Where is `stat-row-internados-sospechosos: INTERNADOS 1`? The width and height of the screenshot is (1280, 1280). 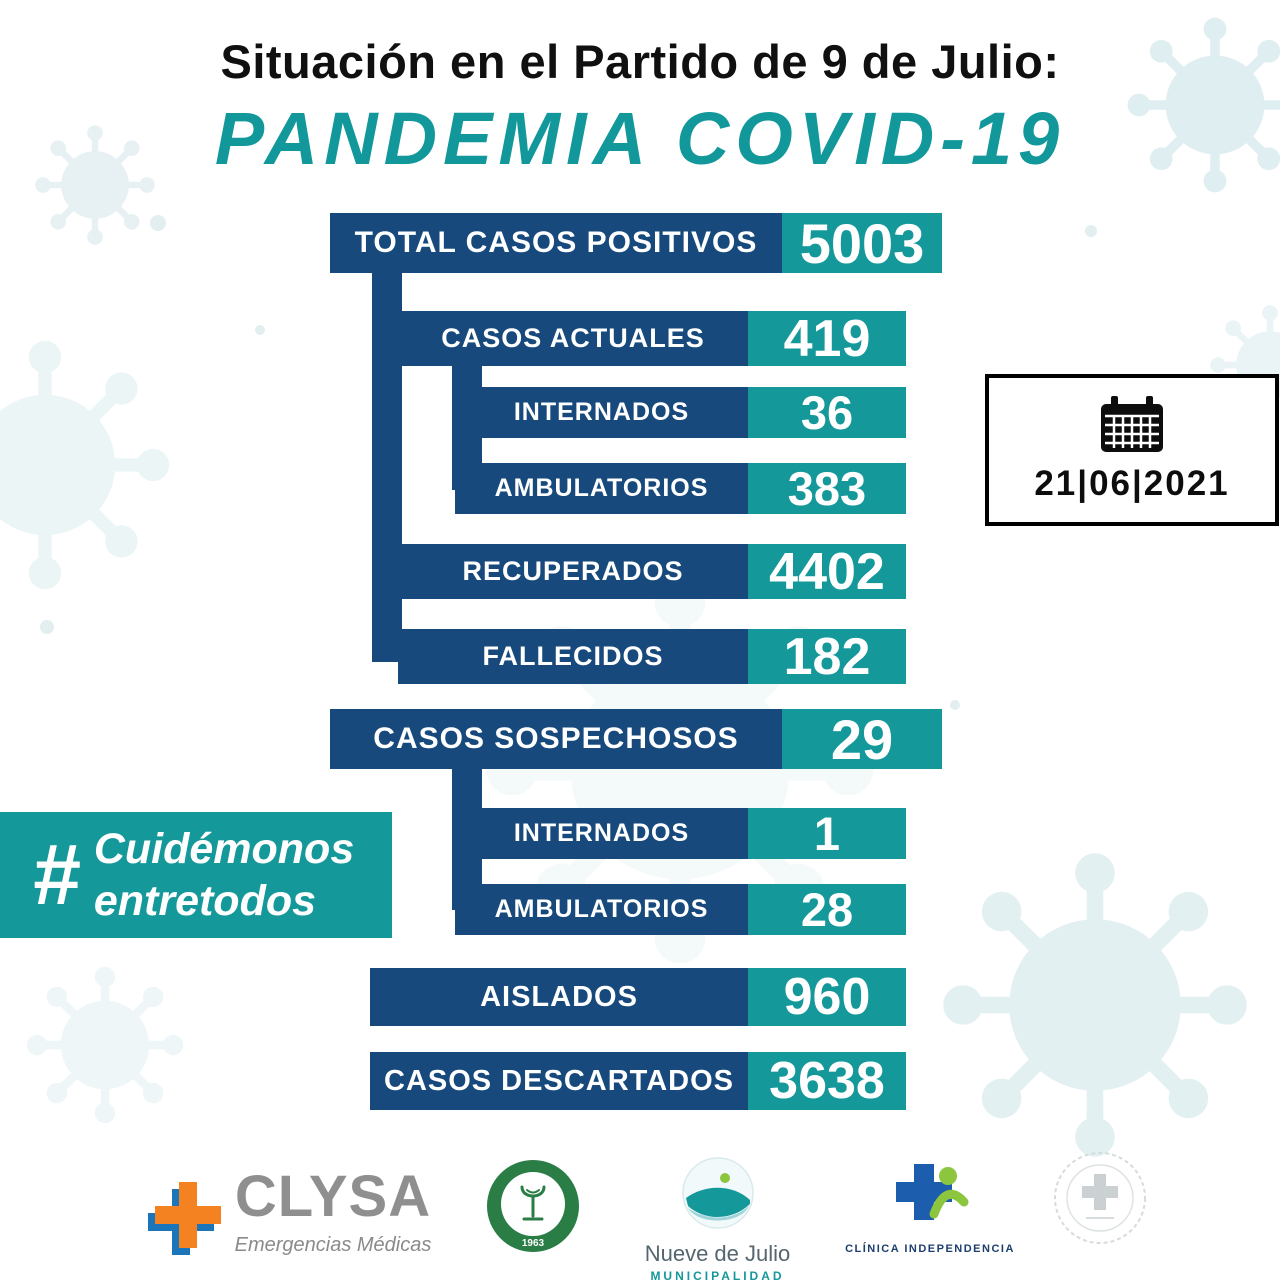
stat-row-internados-sospechosos: INTERNADOS 1 is located at coordinates (680, 833).